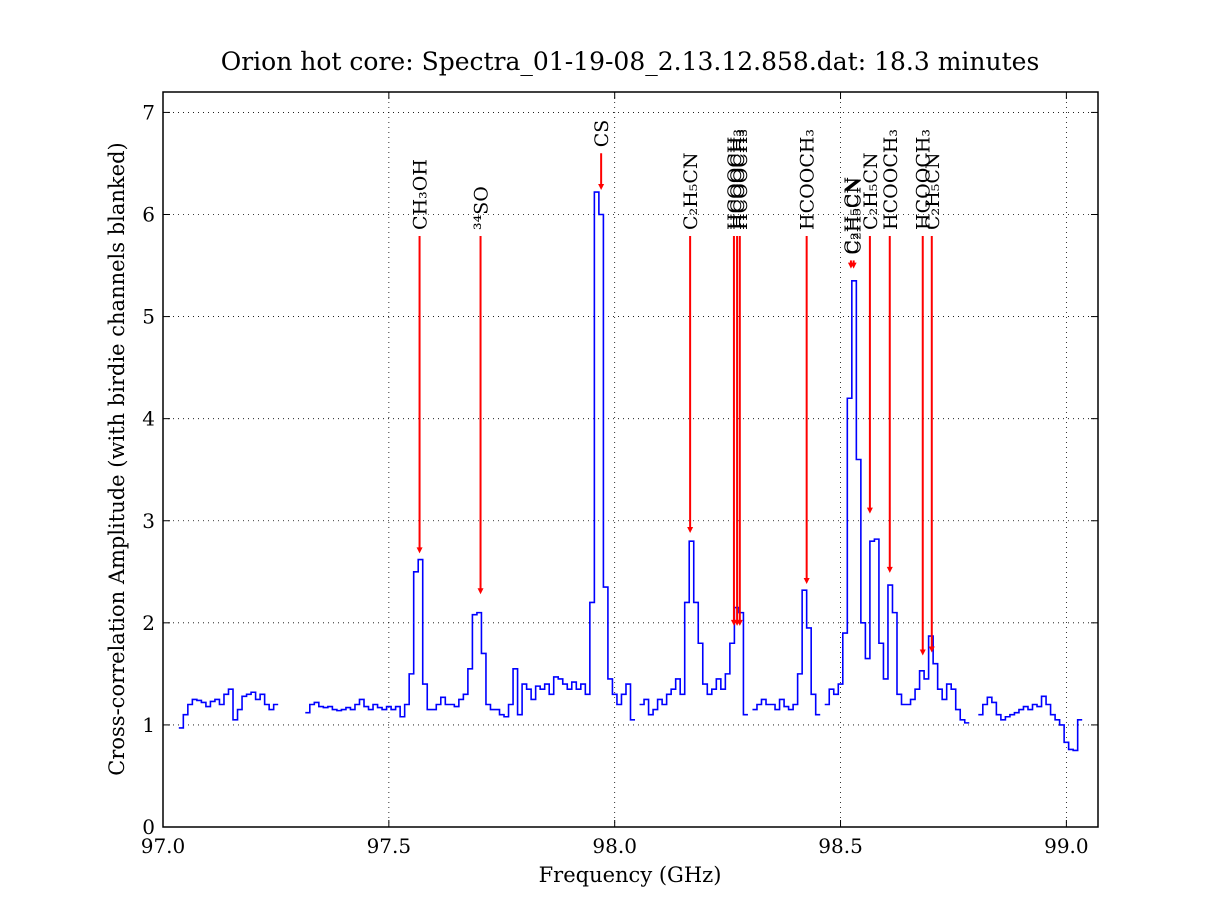 The width and height of the screenshot is (1218, 918). I want to click on x-tick-label: 97.5, so click(389, 846).